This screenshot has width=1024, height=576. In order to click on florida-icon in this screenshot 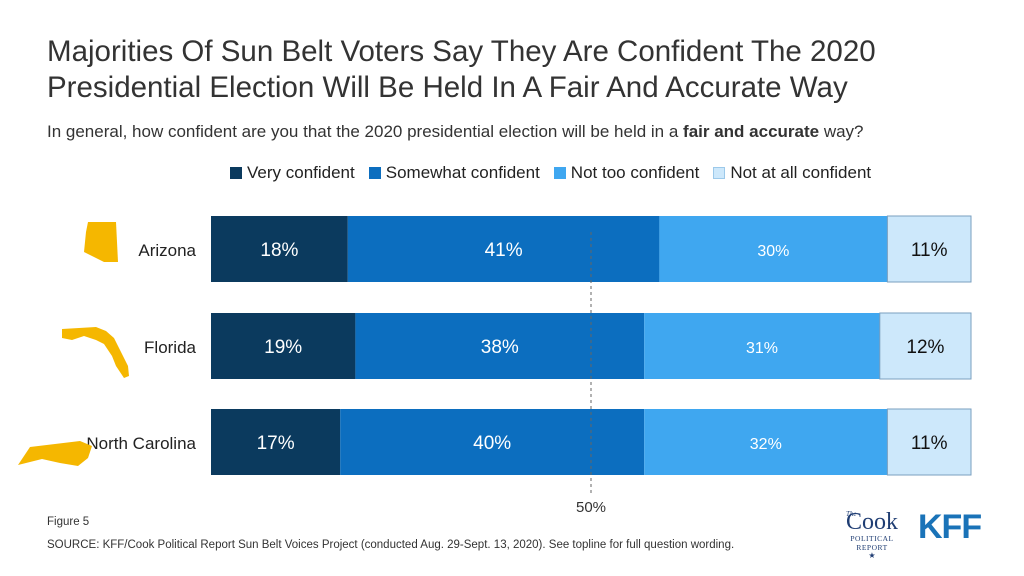, I will do `click(95, 352)`.